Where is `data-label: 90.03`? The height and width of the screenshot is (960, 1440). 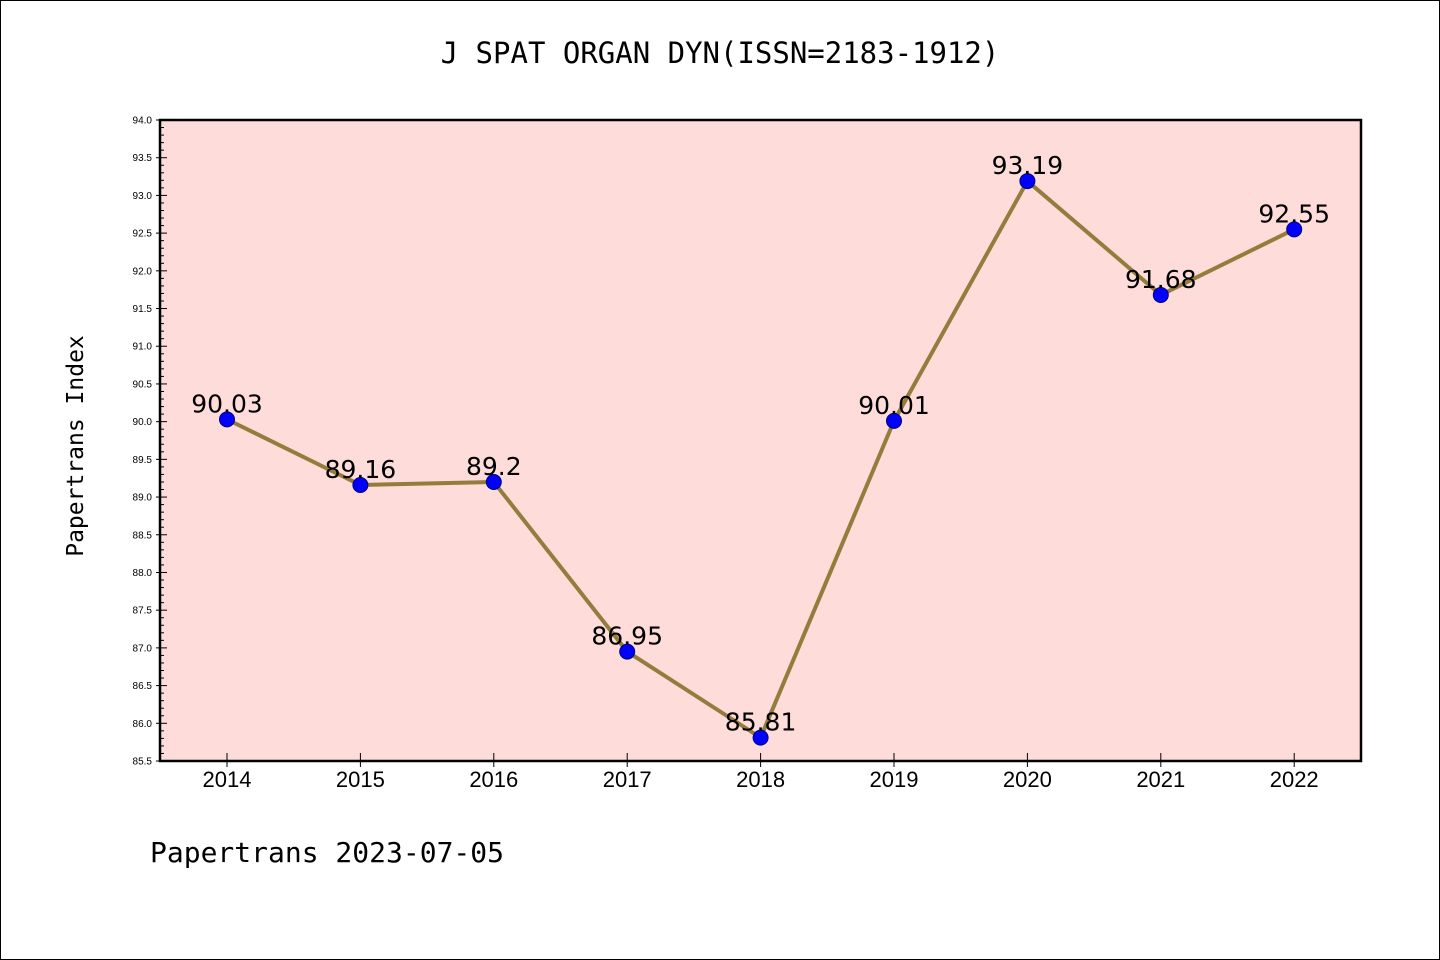 data-label: 90.03 is located at coordinates (227, 403).